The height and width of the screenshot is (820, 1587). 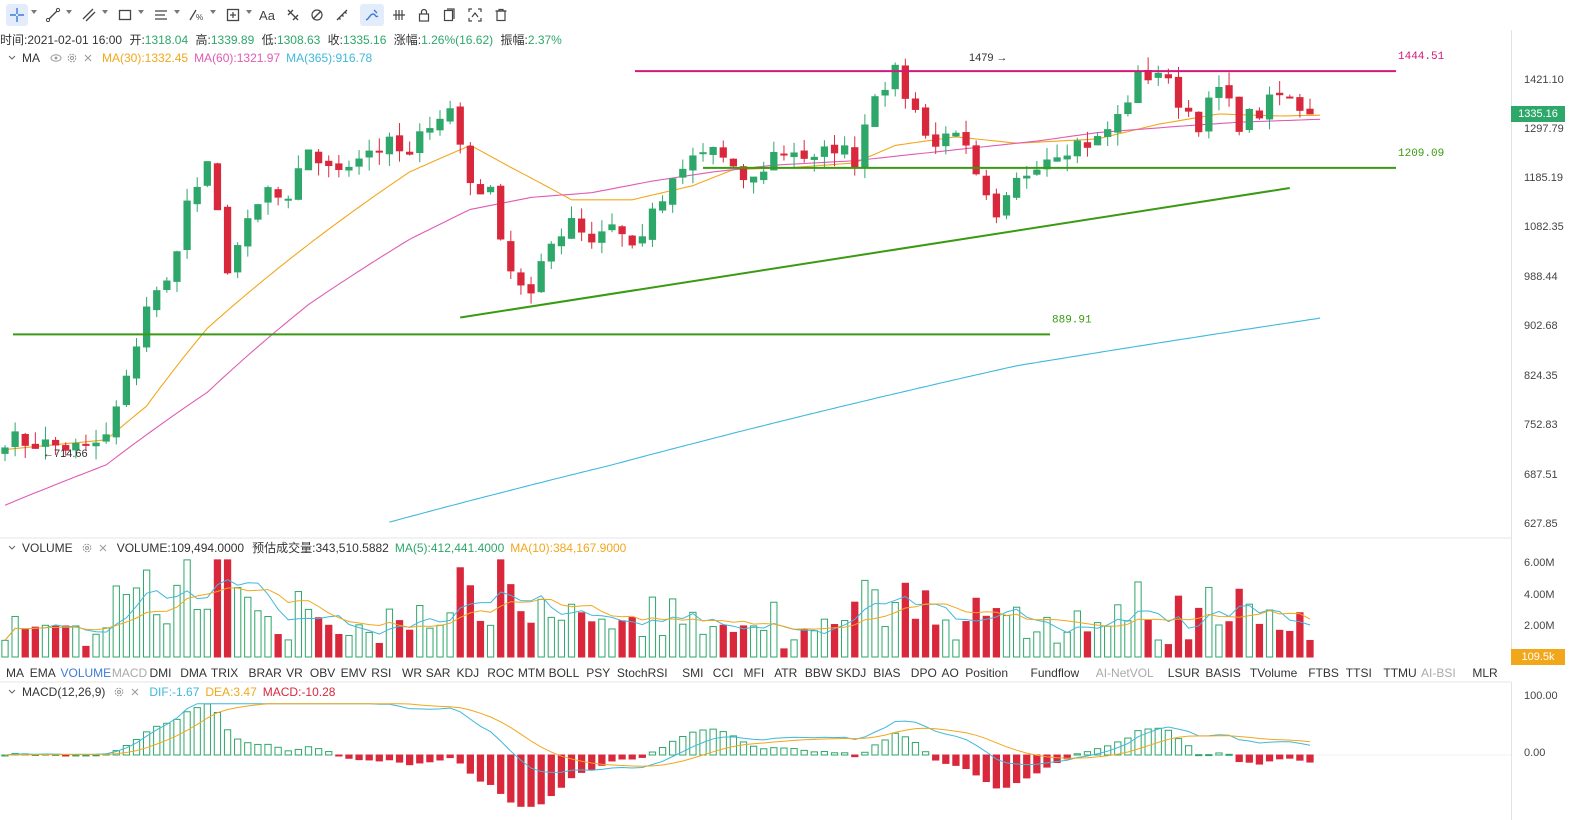 What do you see at coordinates (950, 673) in the screenshot?
I see `indicator-tab-ao: AO` at bounding box center [950, 673].